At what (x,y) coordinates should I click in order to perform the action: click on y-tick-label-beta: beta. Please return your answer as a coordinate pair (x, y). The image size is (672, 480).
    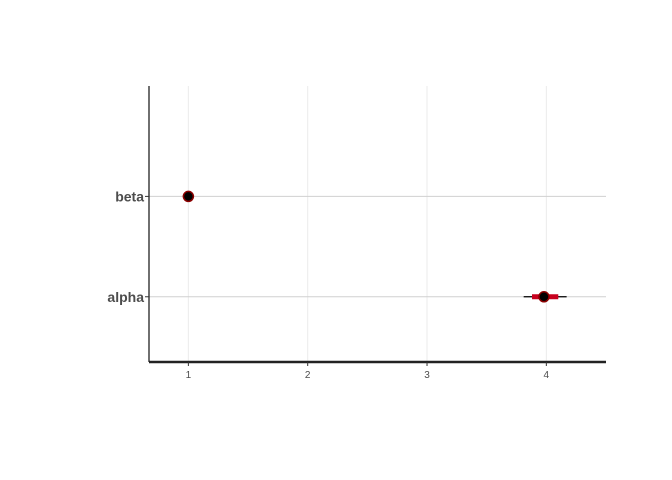
    Looking at the image, I should click on (129, 196).